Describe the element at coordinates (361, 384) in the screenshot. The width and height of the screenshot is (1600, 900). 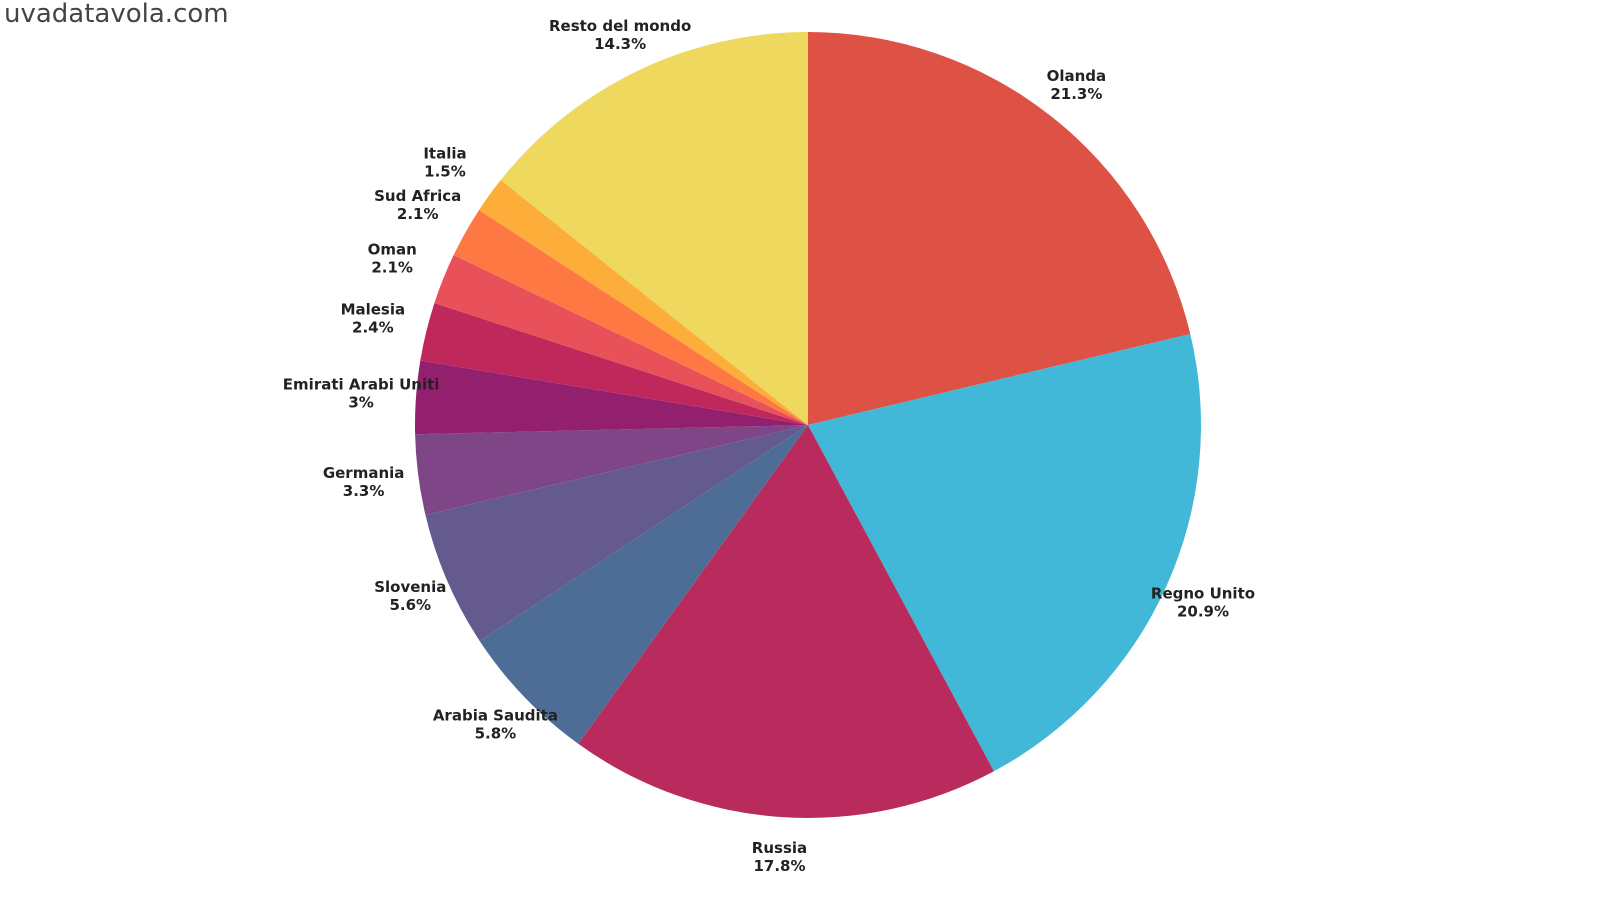
I see `slice-name: Emirati Arabi Uniti` at that location.